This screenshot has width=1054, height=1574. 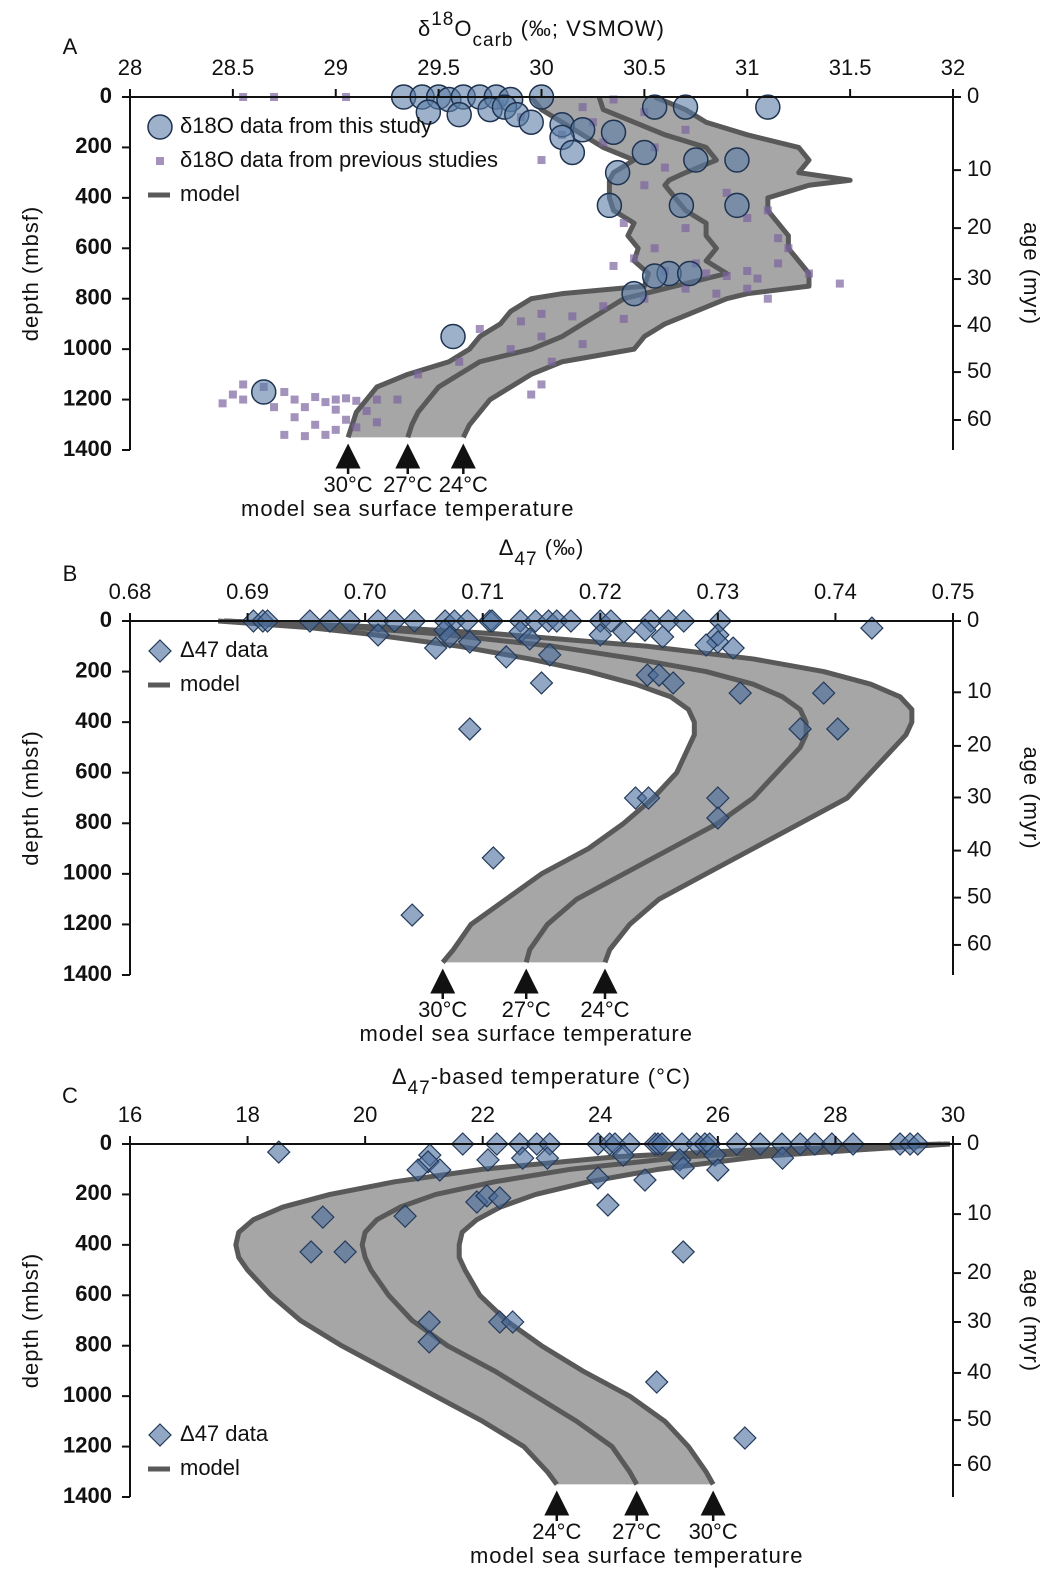 I want to click on y-tick-label: 1000, so click(x=87, y=347).